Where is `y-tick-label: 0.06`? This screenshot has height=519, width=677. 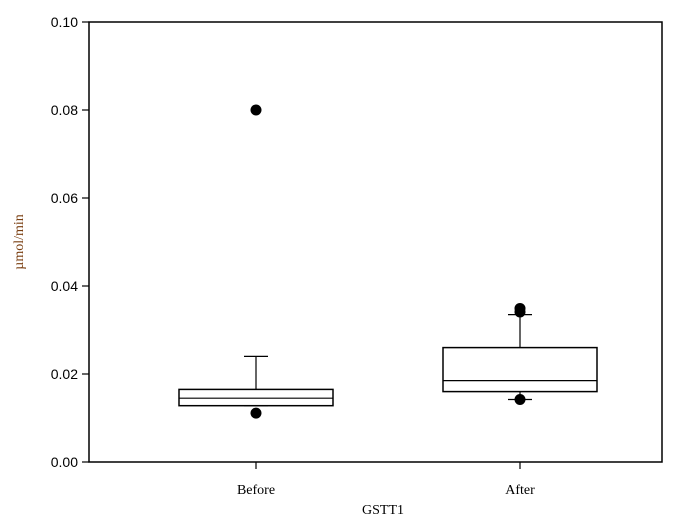 y-tick-label: 0.06 is located at coordinates (64, 198).